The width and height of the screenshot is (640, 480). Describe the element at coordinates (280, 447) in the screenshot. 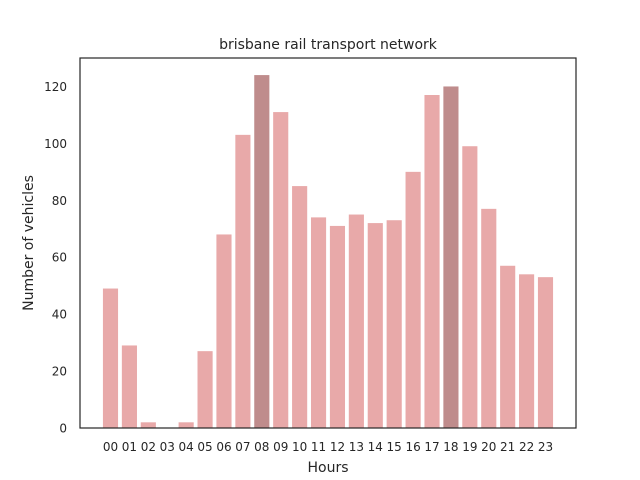

I see `x-tick-label-09: 09` at that location.